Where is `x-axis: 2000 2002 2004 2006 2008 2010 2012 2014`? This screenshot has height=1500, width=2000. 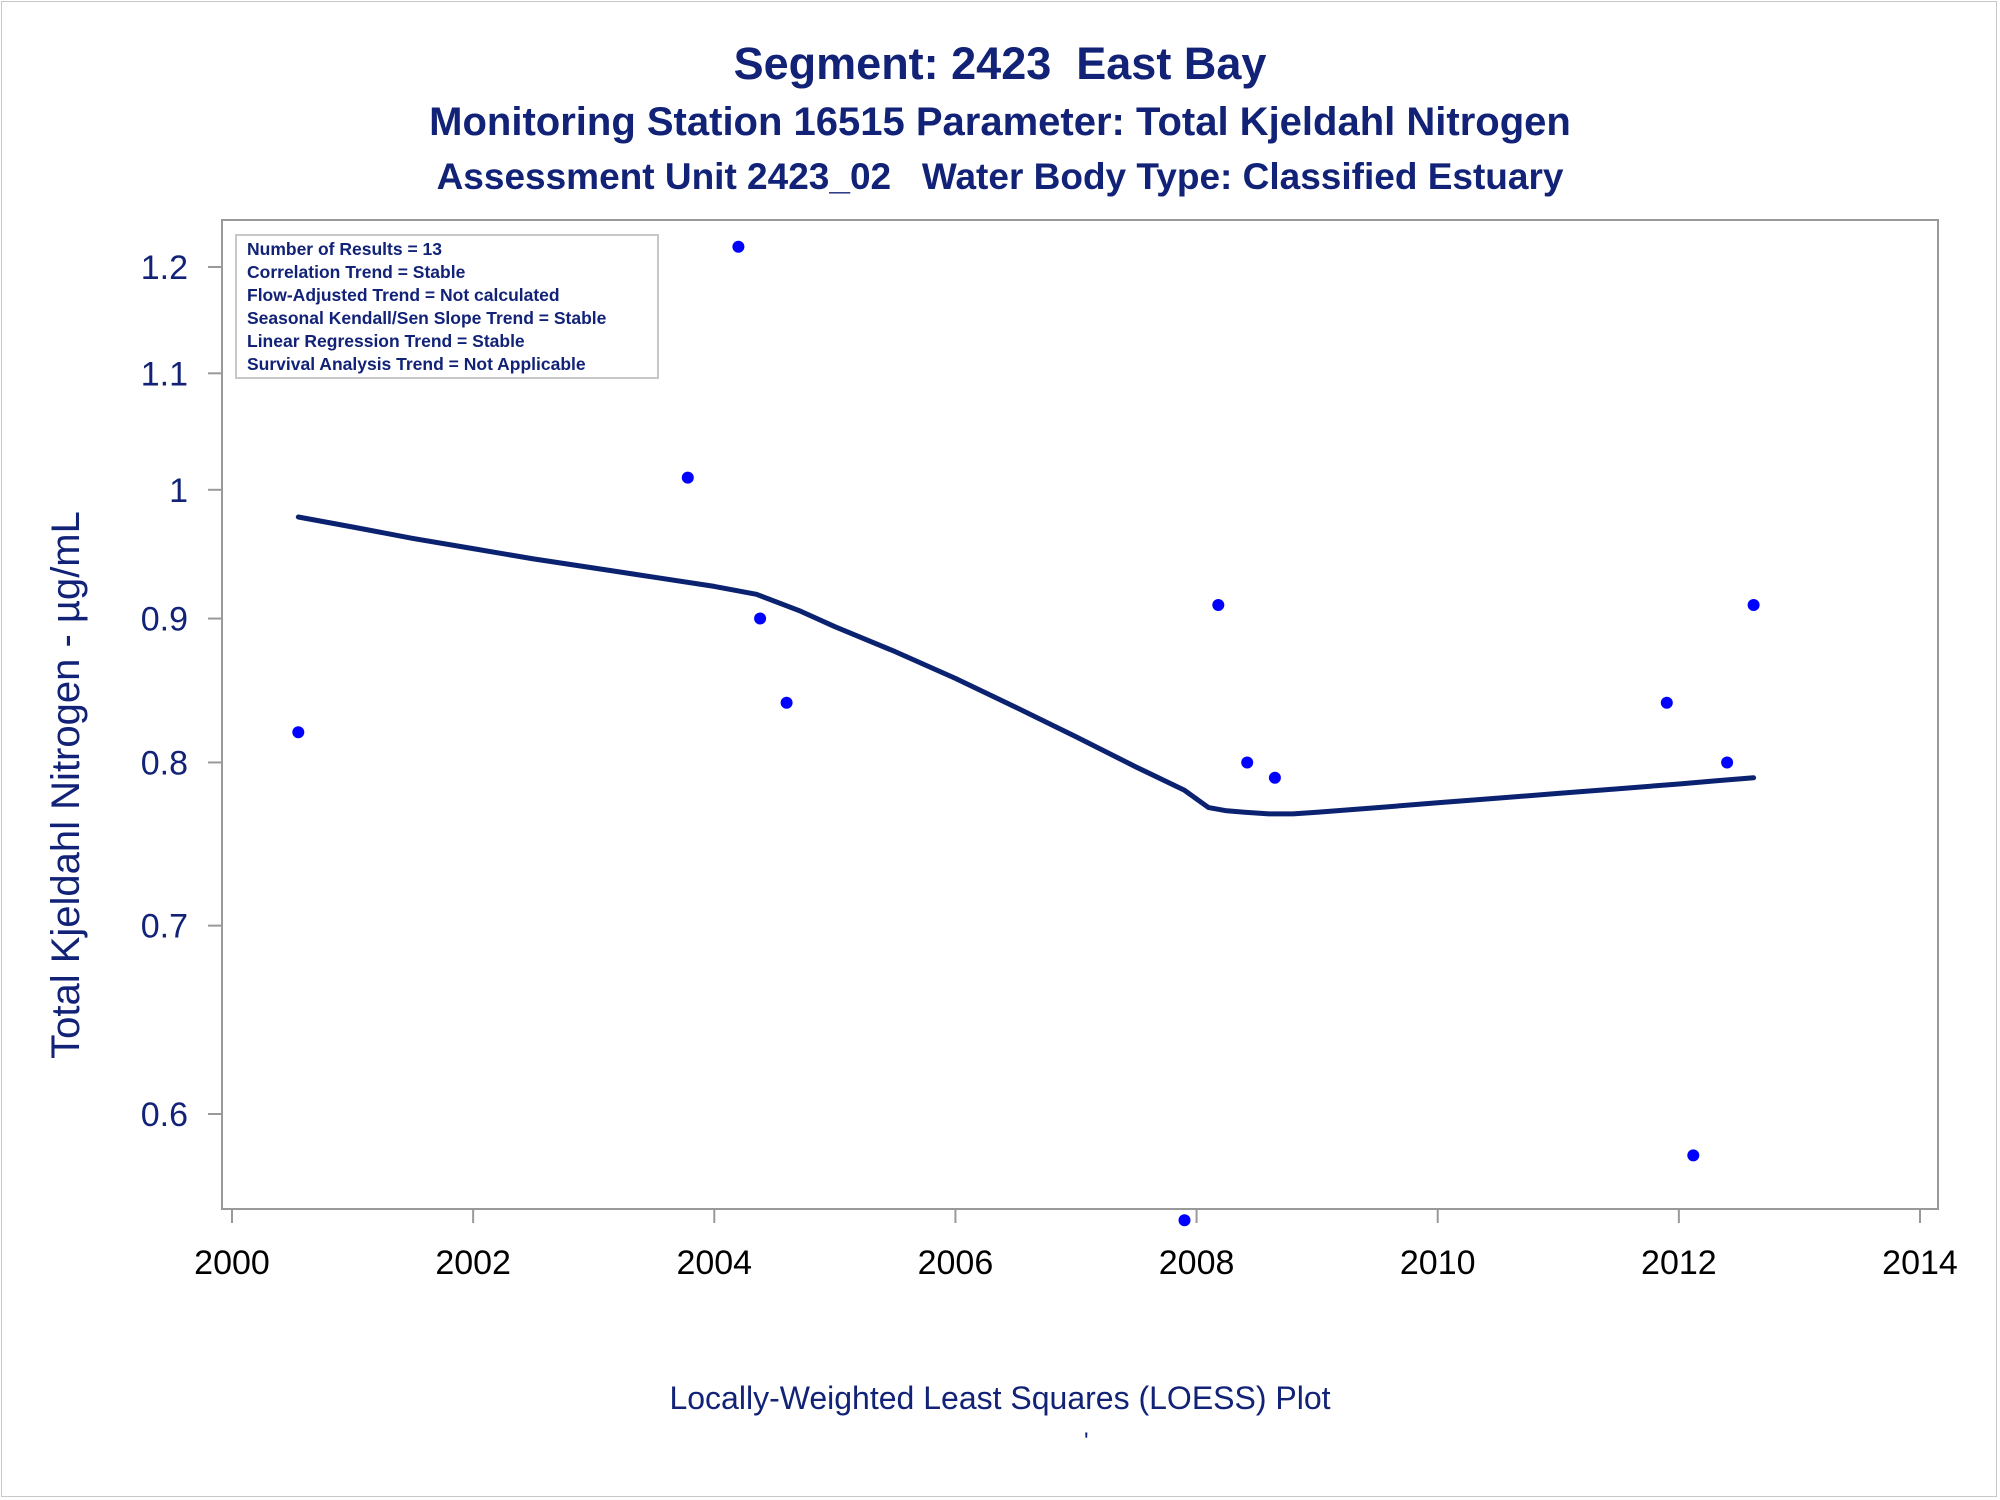 x-axis: 2000 2002 2004 2006 2008 2010 2012 2014 is located at coordinates (1076, 1245).